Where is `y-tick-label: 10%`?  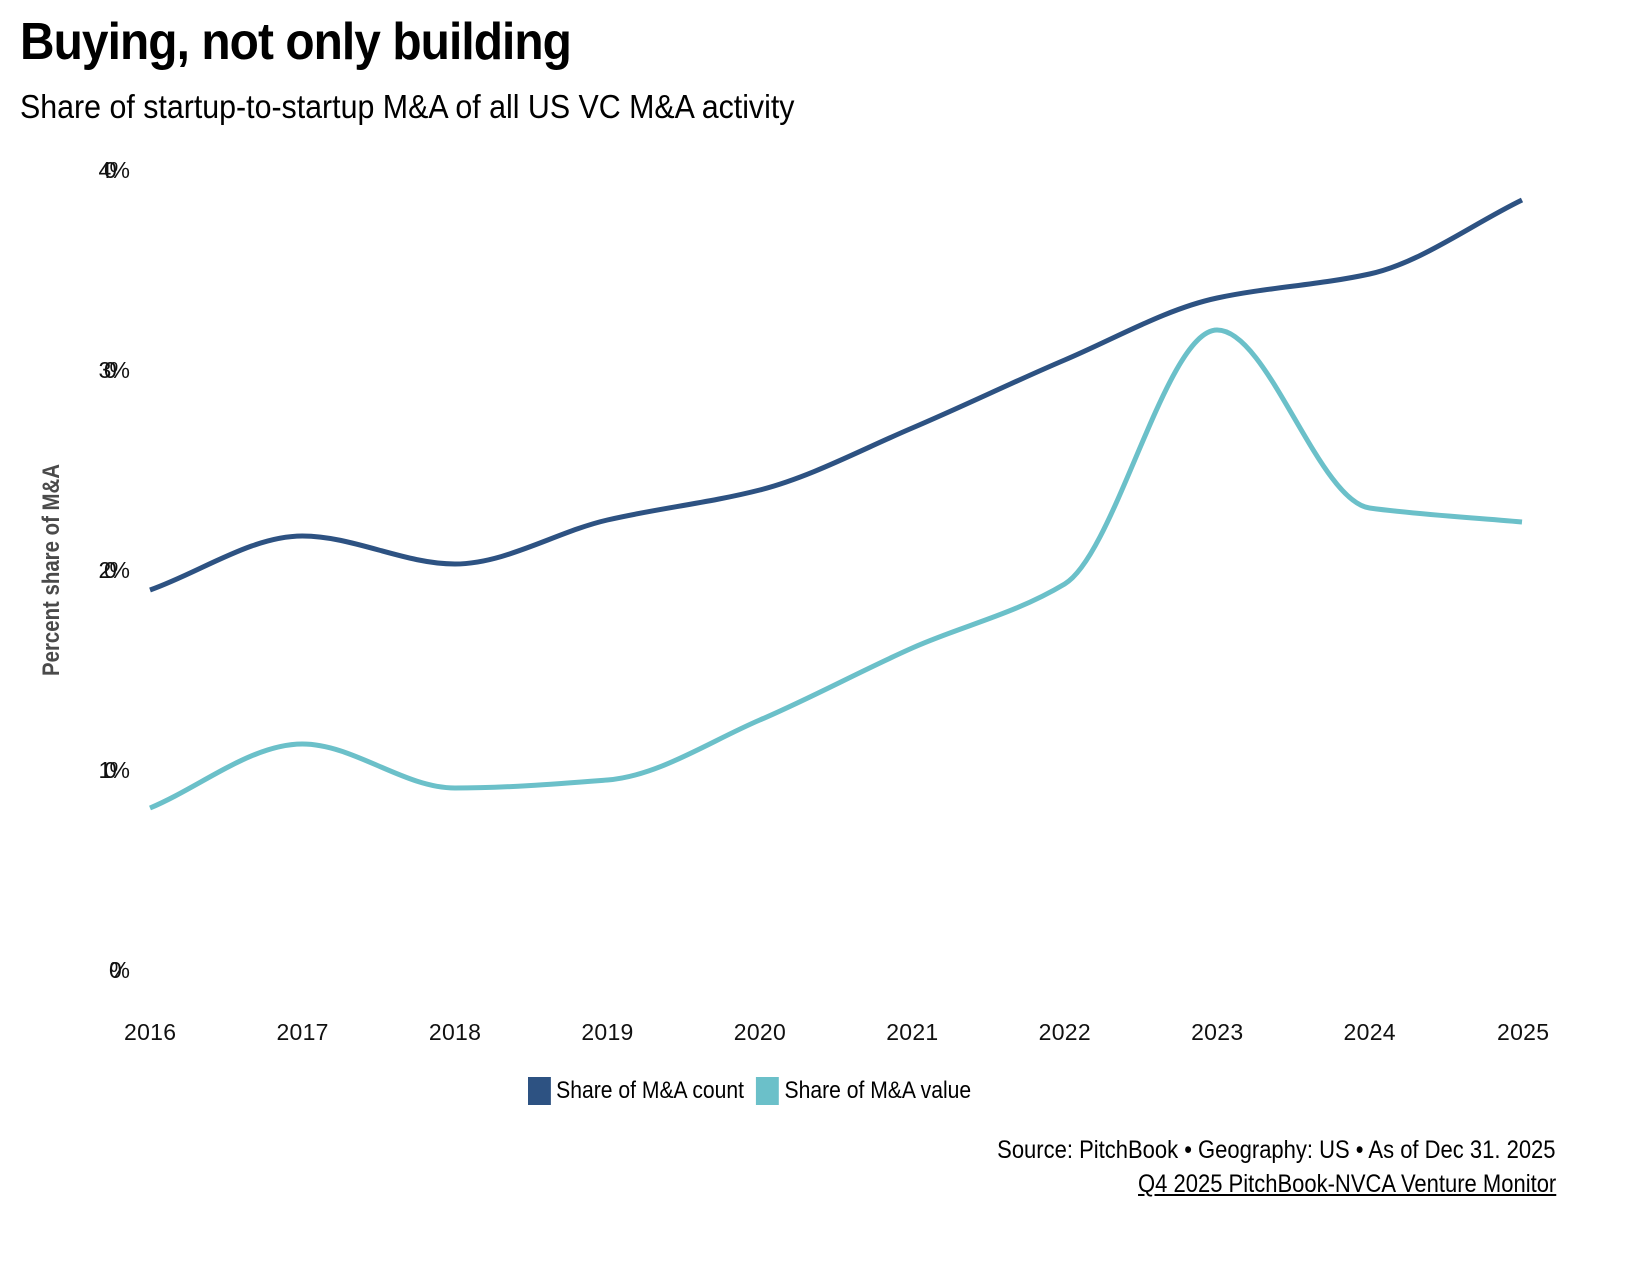 y-tick-label: 10% is located at coordinates (115, 770).